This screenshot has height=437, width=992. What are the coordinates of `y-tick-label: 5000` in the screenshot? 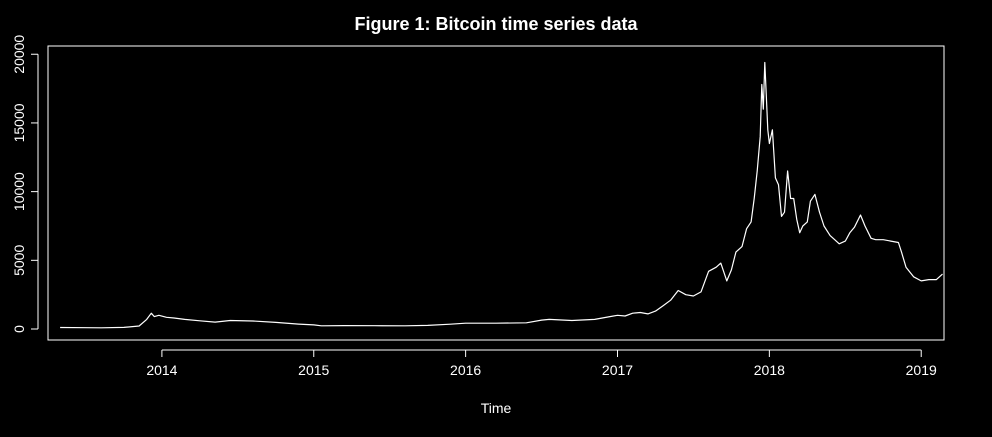 It's located at (19, 260).